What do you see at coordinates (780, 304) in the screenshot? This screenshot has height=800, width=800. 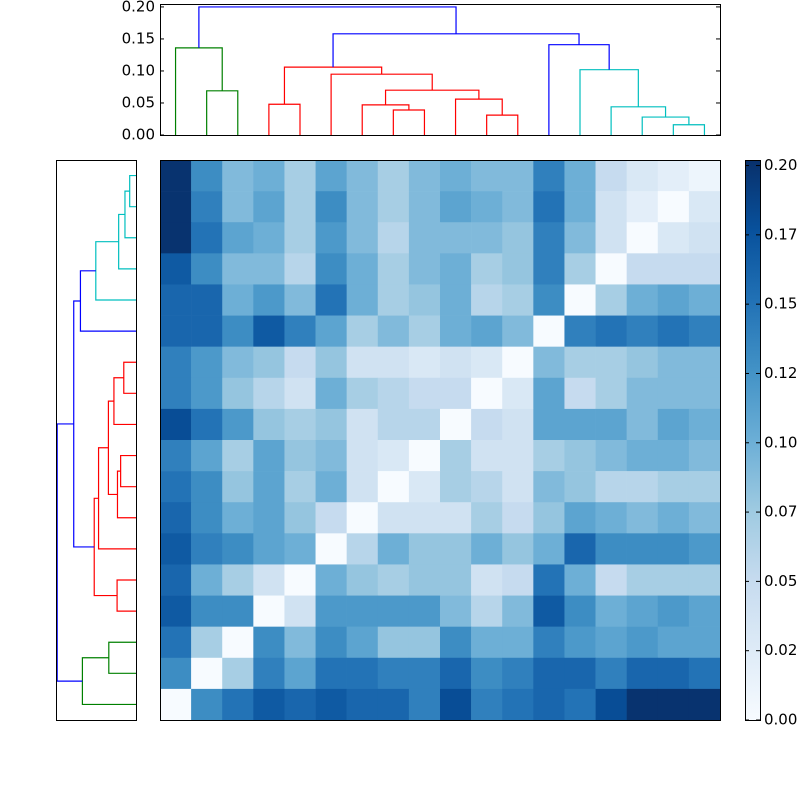 I see `colorbar-tick-label: 0.15` at bounding box center [780, 304].